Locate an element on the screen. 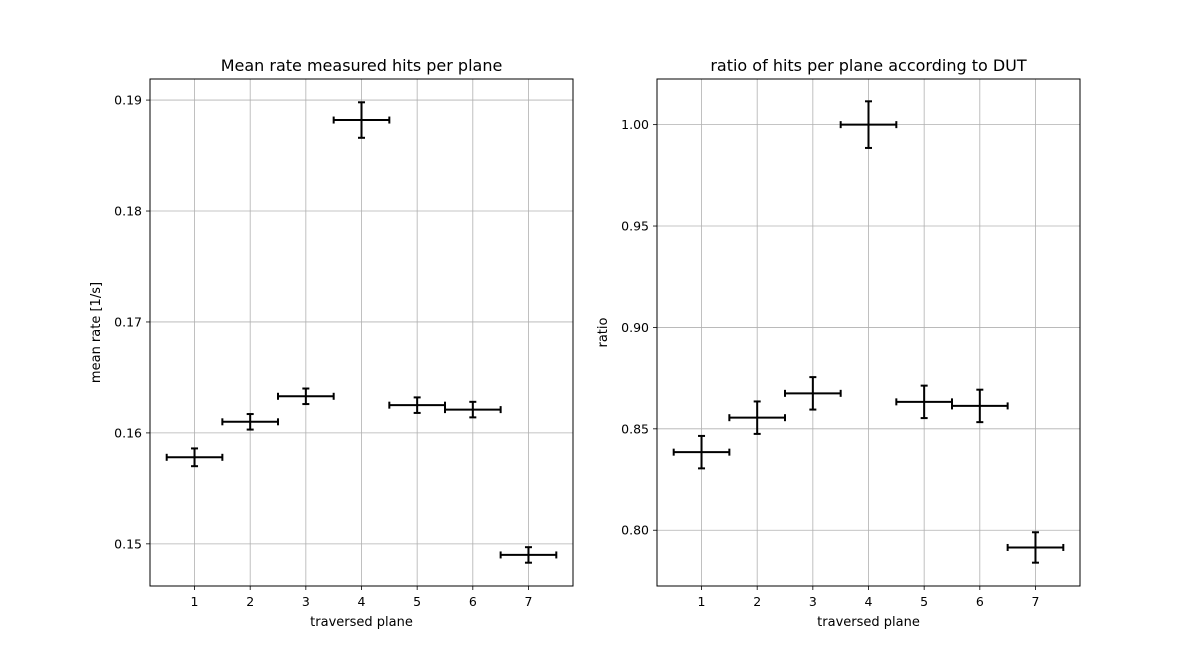 Image resolution: width=1200 pixels, height=658 pixels. y-axis-label: ratio is located at coordinates (603, 332).